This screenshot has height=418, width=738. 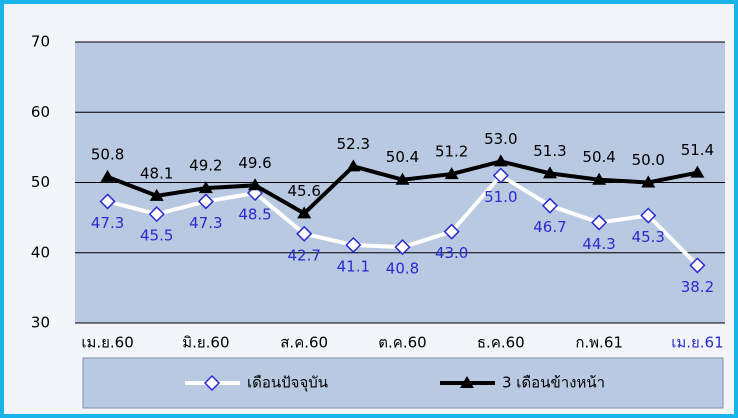 What do you see at coordinates (107, 343) in the screenshot?
I see `x-tick-label: เม.ย.60` at bounding box center [107, 343].